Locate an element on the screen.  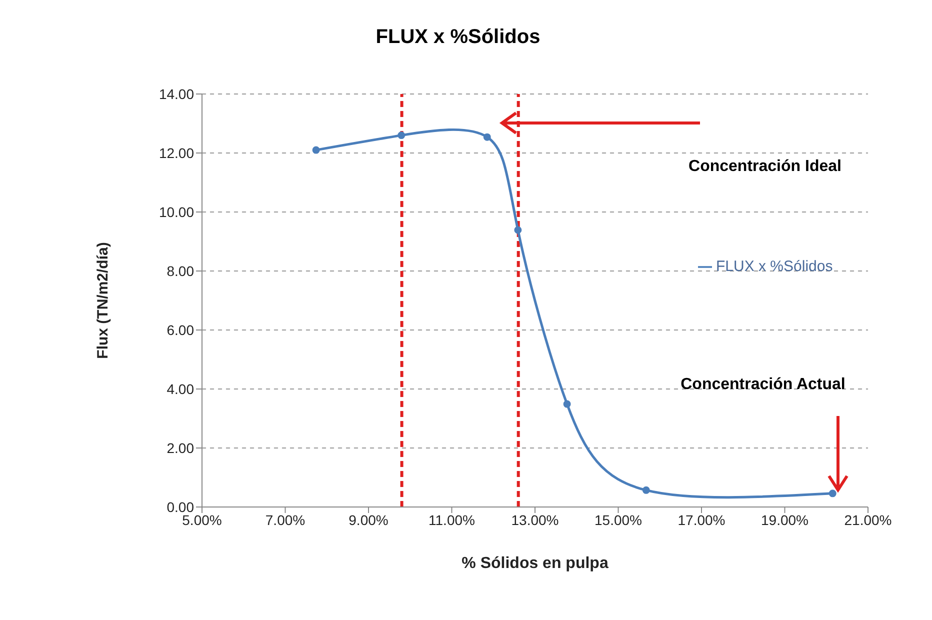
y-tick-label: 14.00 is located at coordinates (176, 94).